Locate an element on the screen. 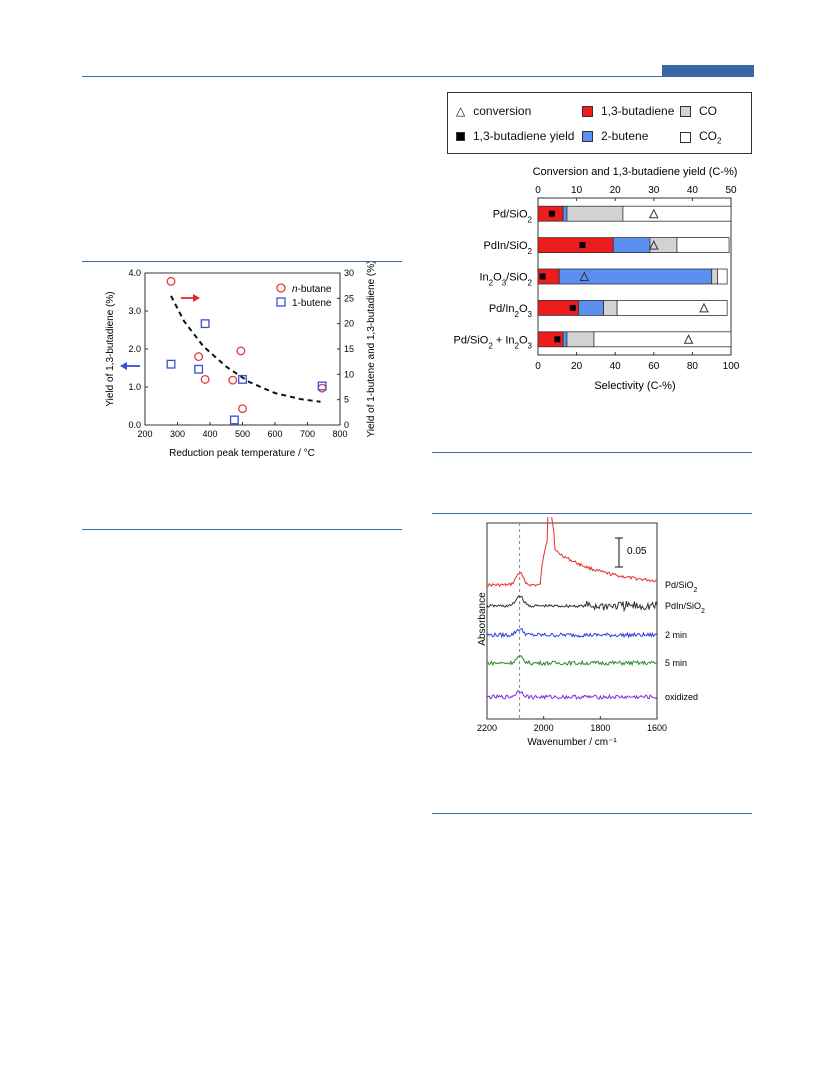  x-tick-label: 200 is located at coordinates (144, 434).